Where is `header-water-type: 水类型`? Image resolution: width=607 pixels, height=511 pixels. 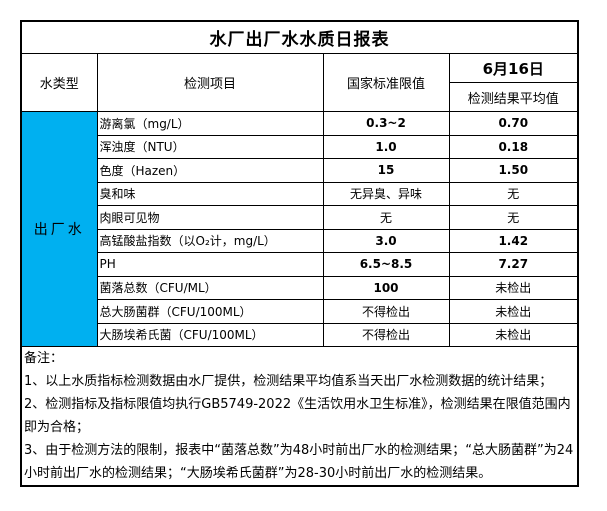
header-water-type: 水类型 is located at coordinates (59, 82).